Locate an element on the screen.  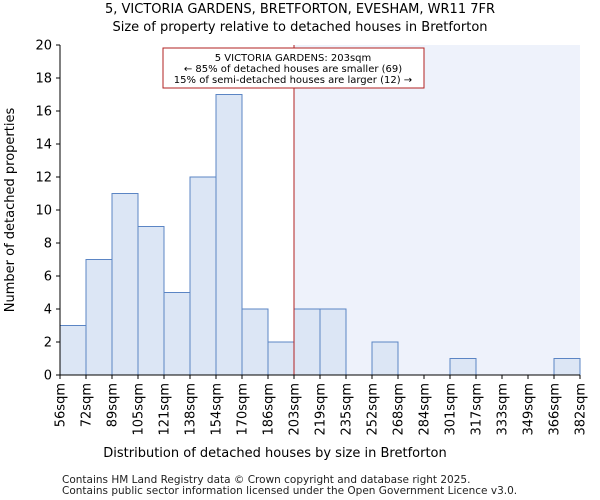
x-tick-label: 235sqm is located at coordinates (347, 409).